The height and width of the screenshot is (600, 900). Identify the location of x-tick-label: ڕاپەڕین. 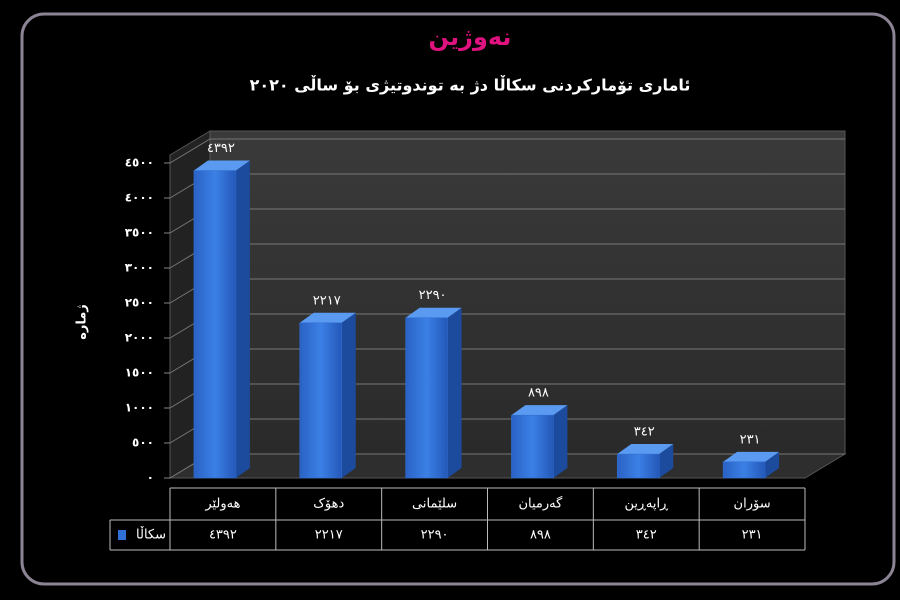
(646, 504).